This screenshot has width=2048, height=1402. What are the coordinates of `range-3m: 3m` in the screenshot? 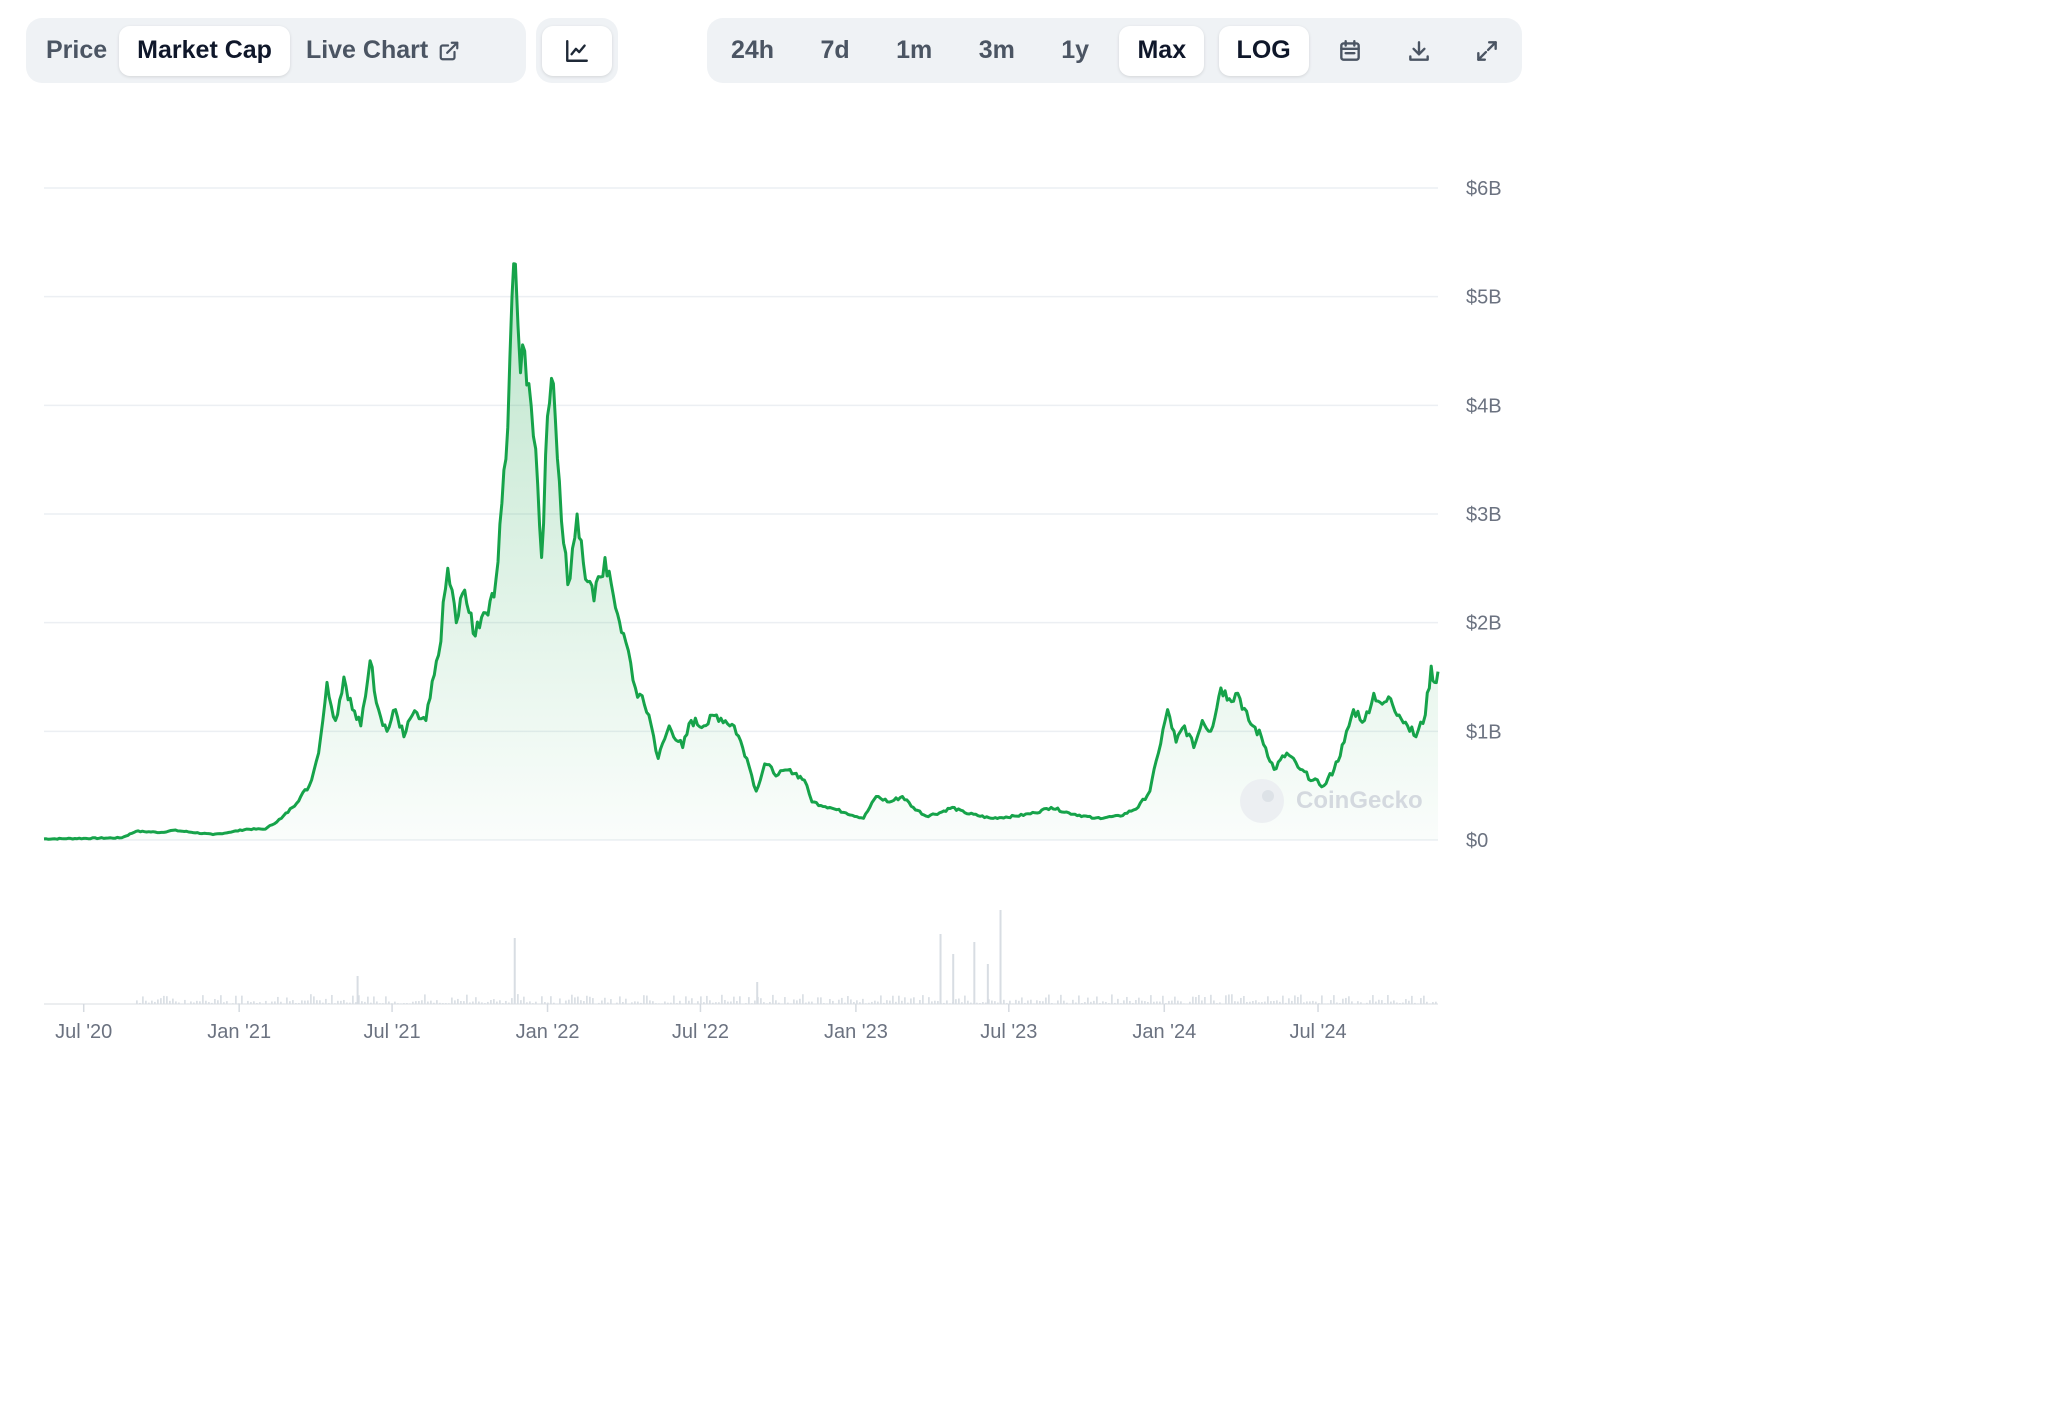 It's located at (996, 50).